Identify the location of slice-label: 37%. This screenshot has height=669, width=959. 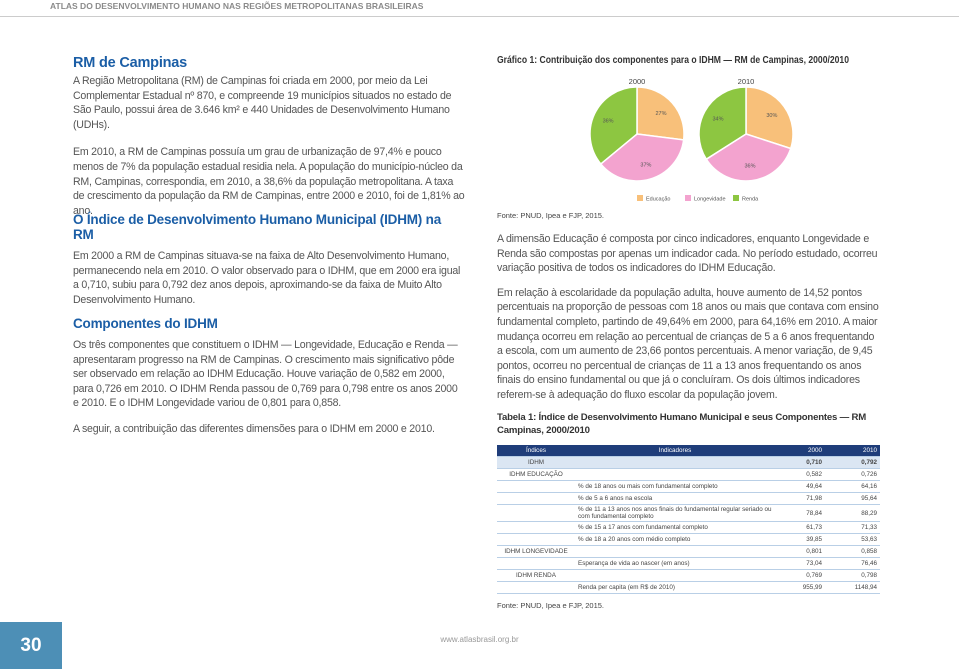
(645, 166).